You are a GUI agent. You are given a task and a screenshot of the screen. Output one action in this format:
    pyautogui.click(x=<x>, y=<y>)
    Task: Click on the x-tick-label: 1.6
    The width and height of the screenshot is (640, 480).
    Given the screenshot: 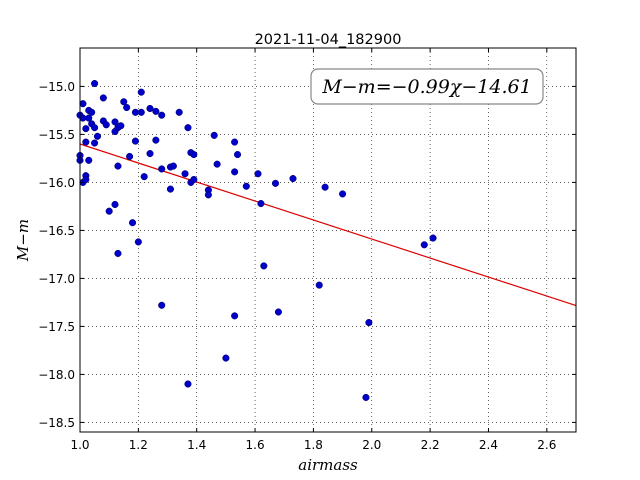 What is the action you would take?
    pyautogui.click(x=255, y=445)
    